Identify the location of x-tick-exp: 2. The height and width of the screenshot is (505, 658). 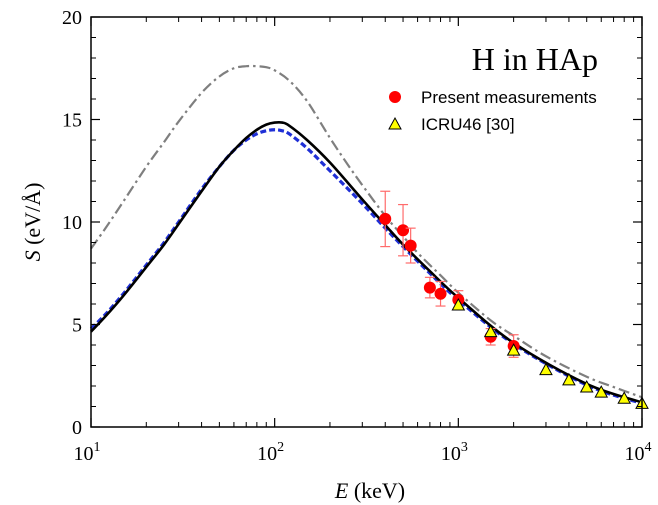
(280, 447).